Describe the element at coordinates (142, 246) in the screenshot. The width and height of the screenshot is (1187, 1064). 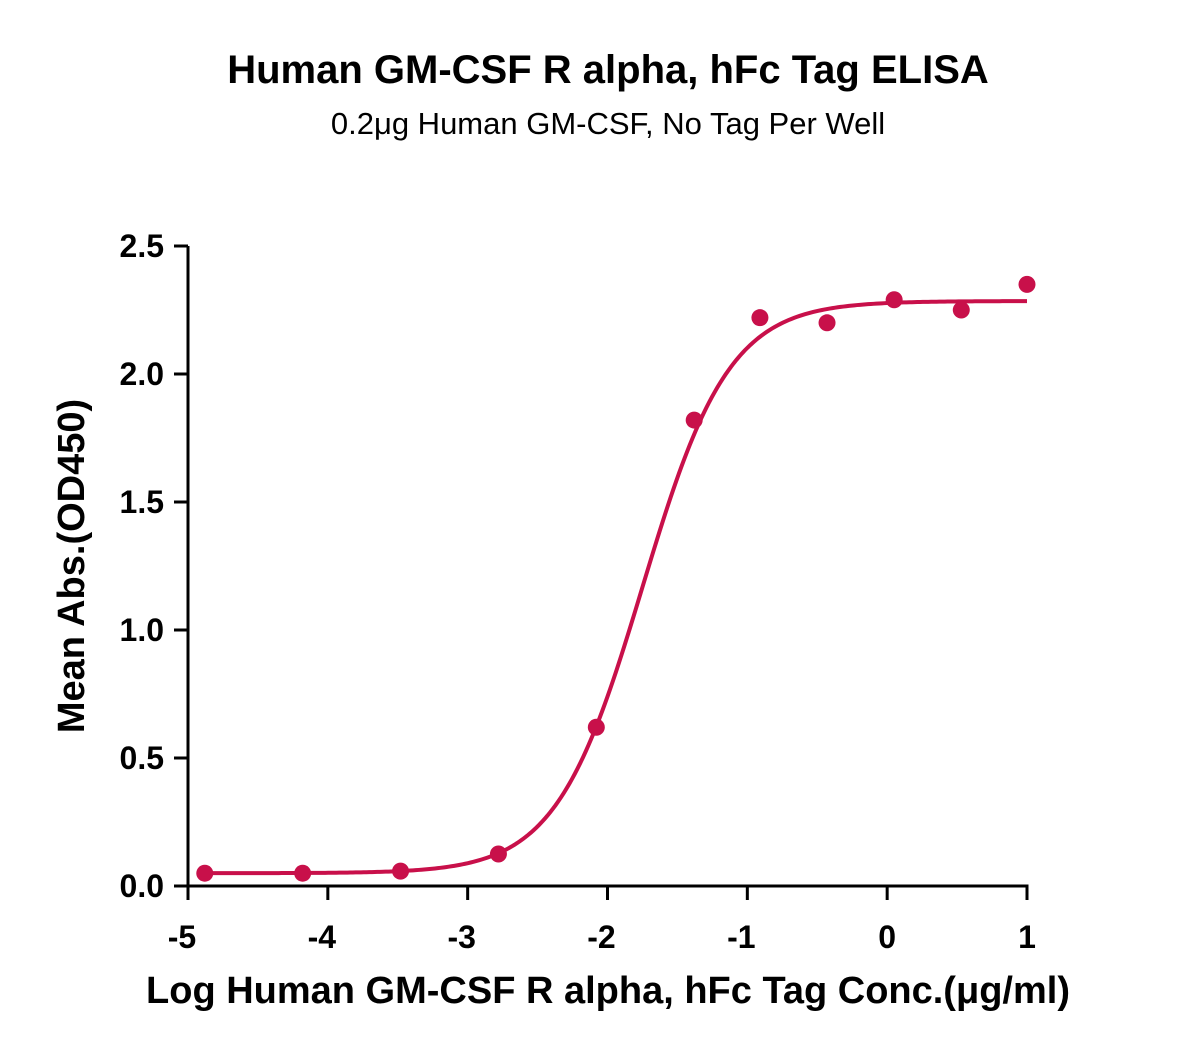
I see `y-tick-label: 2.5` at that location.